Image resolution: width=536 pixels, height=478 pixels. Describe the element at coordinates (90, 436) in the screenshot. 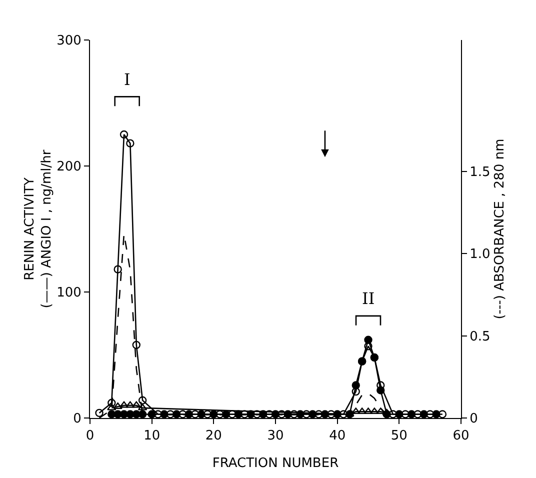

I see `x-tick-label: 0` at that location.